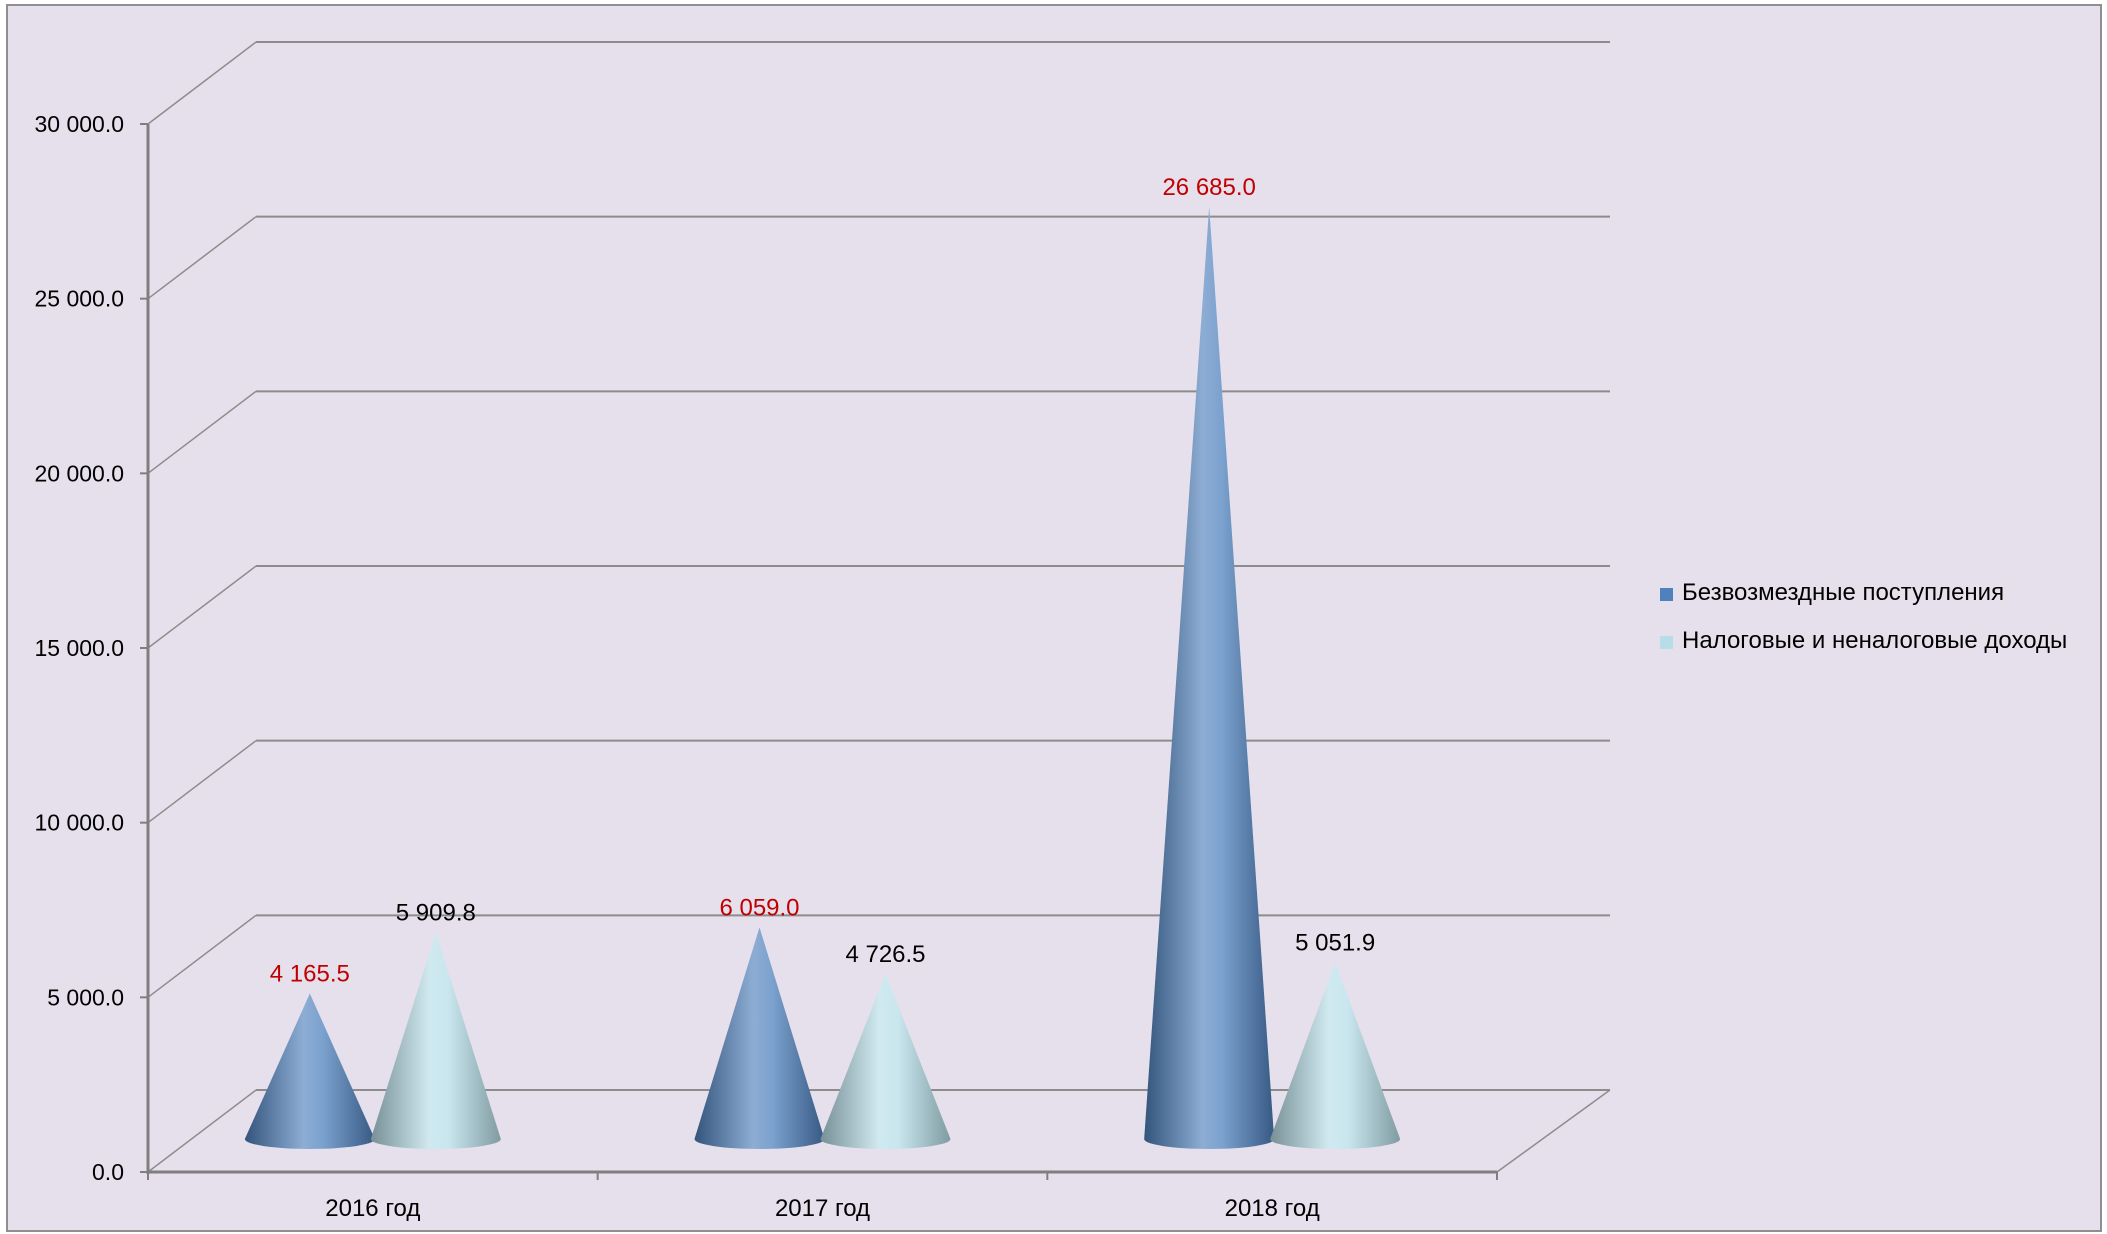 The image size is (2107, 1234). Describe the element at coordinates (85, 997) in the screenshot. I see `y-tick-label: 5 000.0` at that location.